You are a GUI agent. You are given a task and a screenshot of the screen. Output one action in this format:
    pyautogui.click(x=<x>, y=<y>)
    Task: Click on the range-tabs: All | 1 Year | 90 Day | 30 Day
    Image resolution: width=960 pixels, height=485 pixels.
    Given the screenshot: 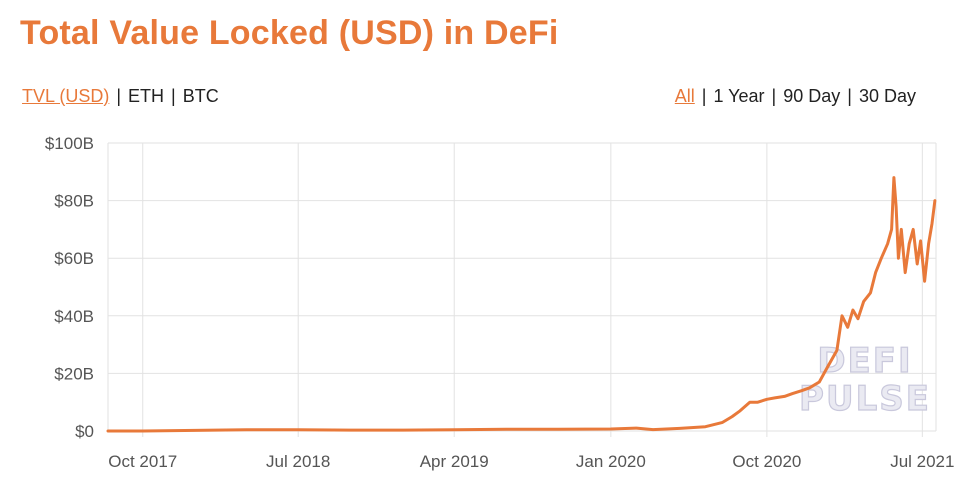 What is the action you would take?
    pyautogui.click(x=795, y=96)
    